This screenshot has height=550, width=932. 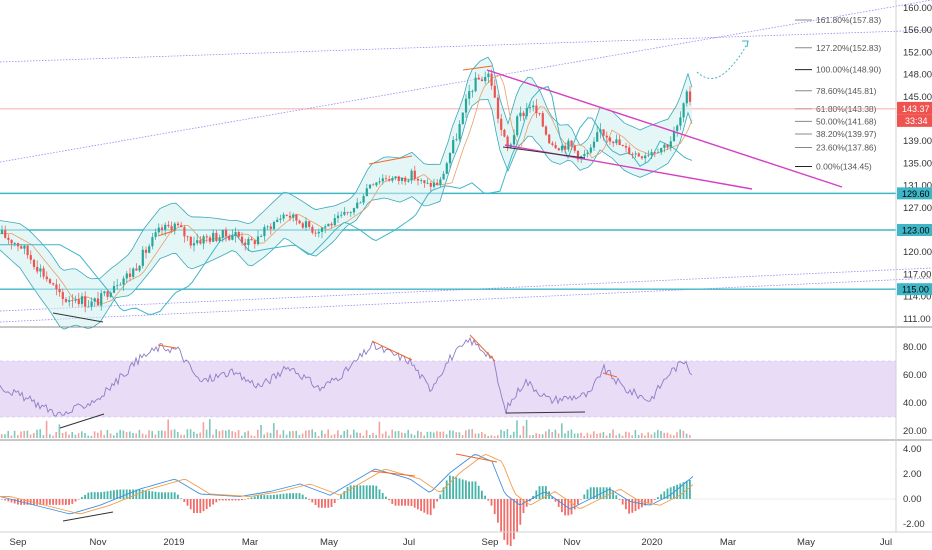 What do you see at coordinates (917, 52) in the screenshot?
I see `price-tick-label: 152.00` at bounding box center [917, 52].